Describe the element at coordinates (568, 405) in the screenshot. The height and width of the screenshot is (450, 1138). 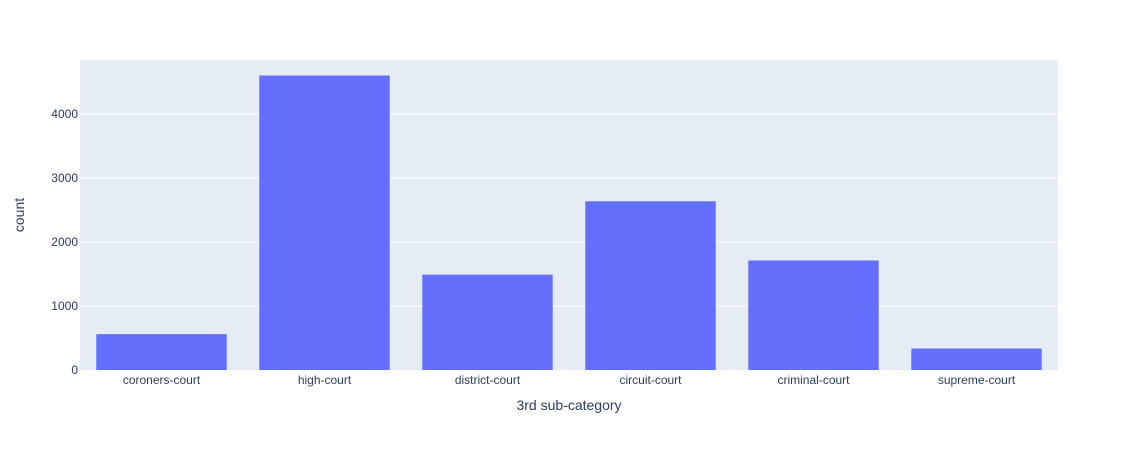
I see `x-axis-title: 3rd sub-category` at that location.